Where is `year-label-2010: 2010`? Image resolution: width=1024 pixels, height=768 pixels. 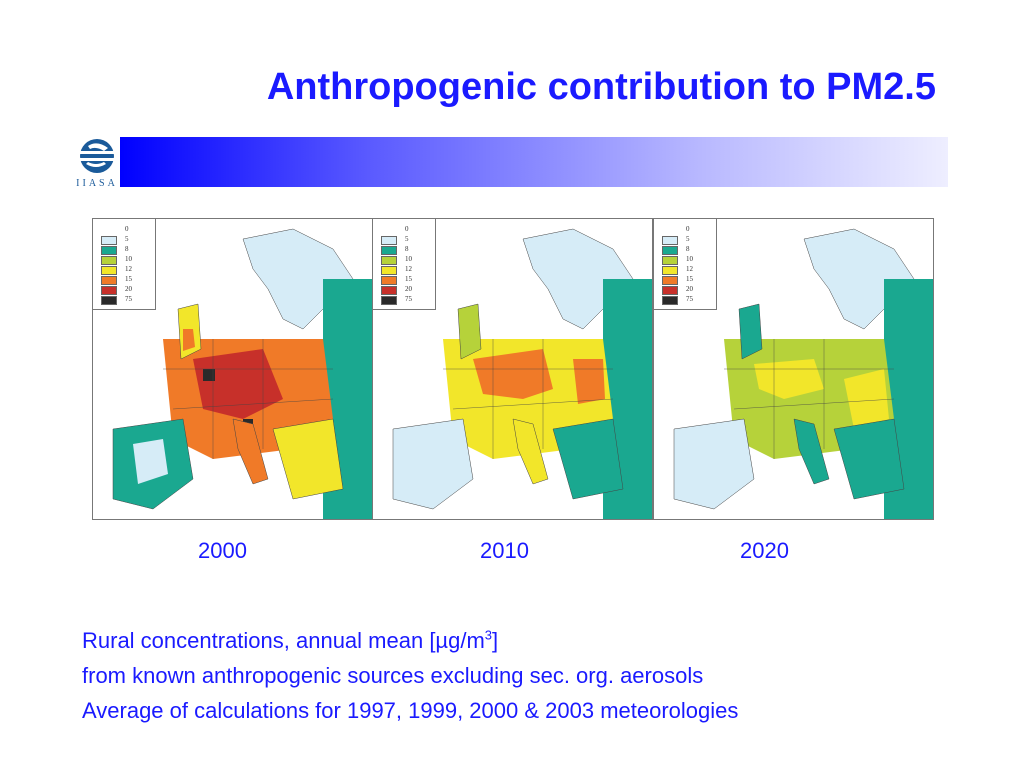
year-label-2010: 2010 is located at coordinates (504, 550).